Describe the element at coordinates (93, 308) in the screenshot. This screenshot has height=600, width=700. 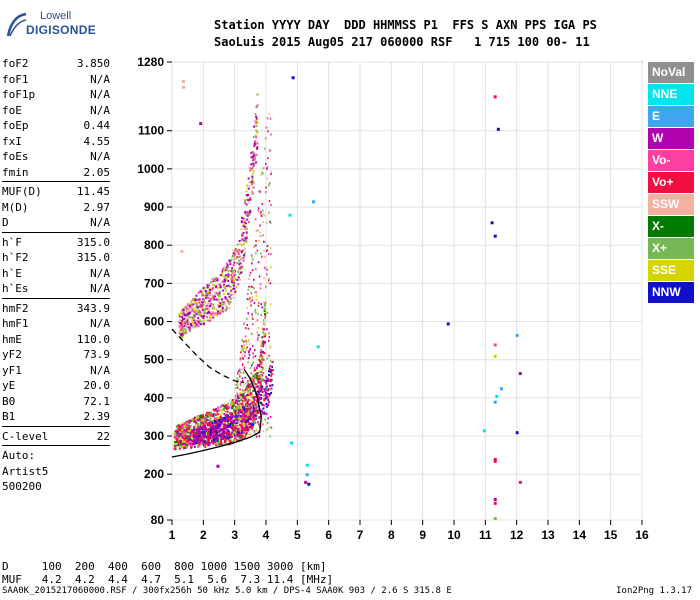
I see `param-value: 343.9` at that location.